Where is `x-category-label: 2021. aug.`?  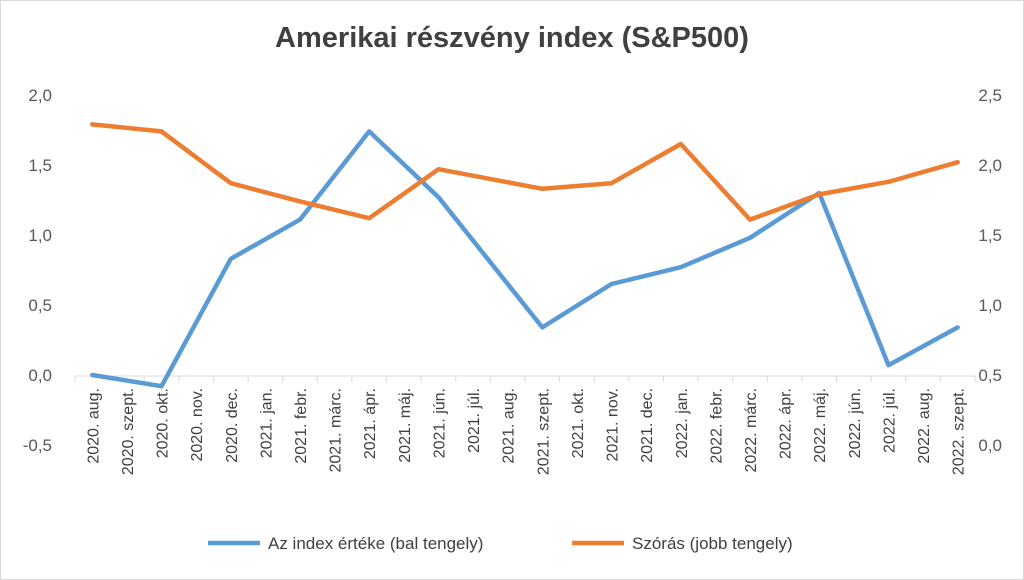
x-category-label: 2021. aug. is located at coordinates (509, 426).